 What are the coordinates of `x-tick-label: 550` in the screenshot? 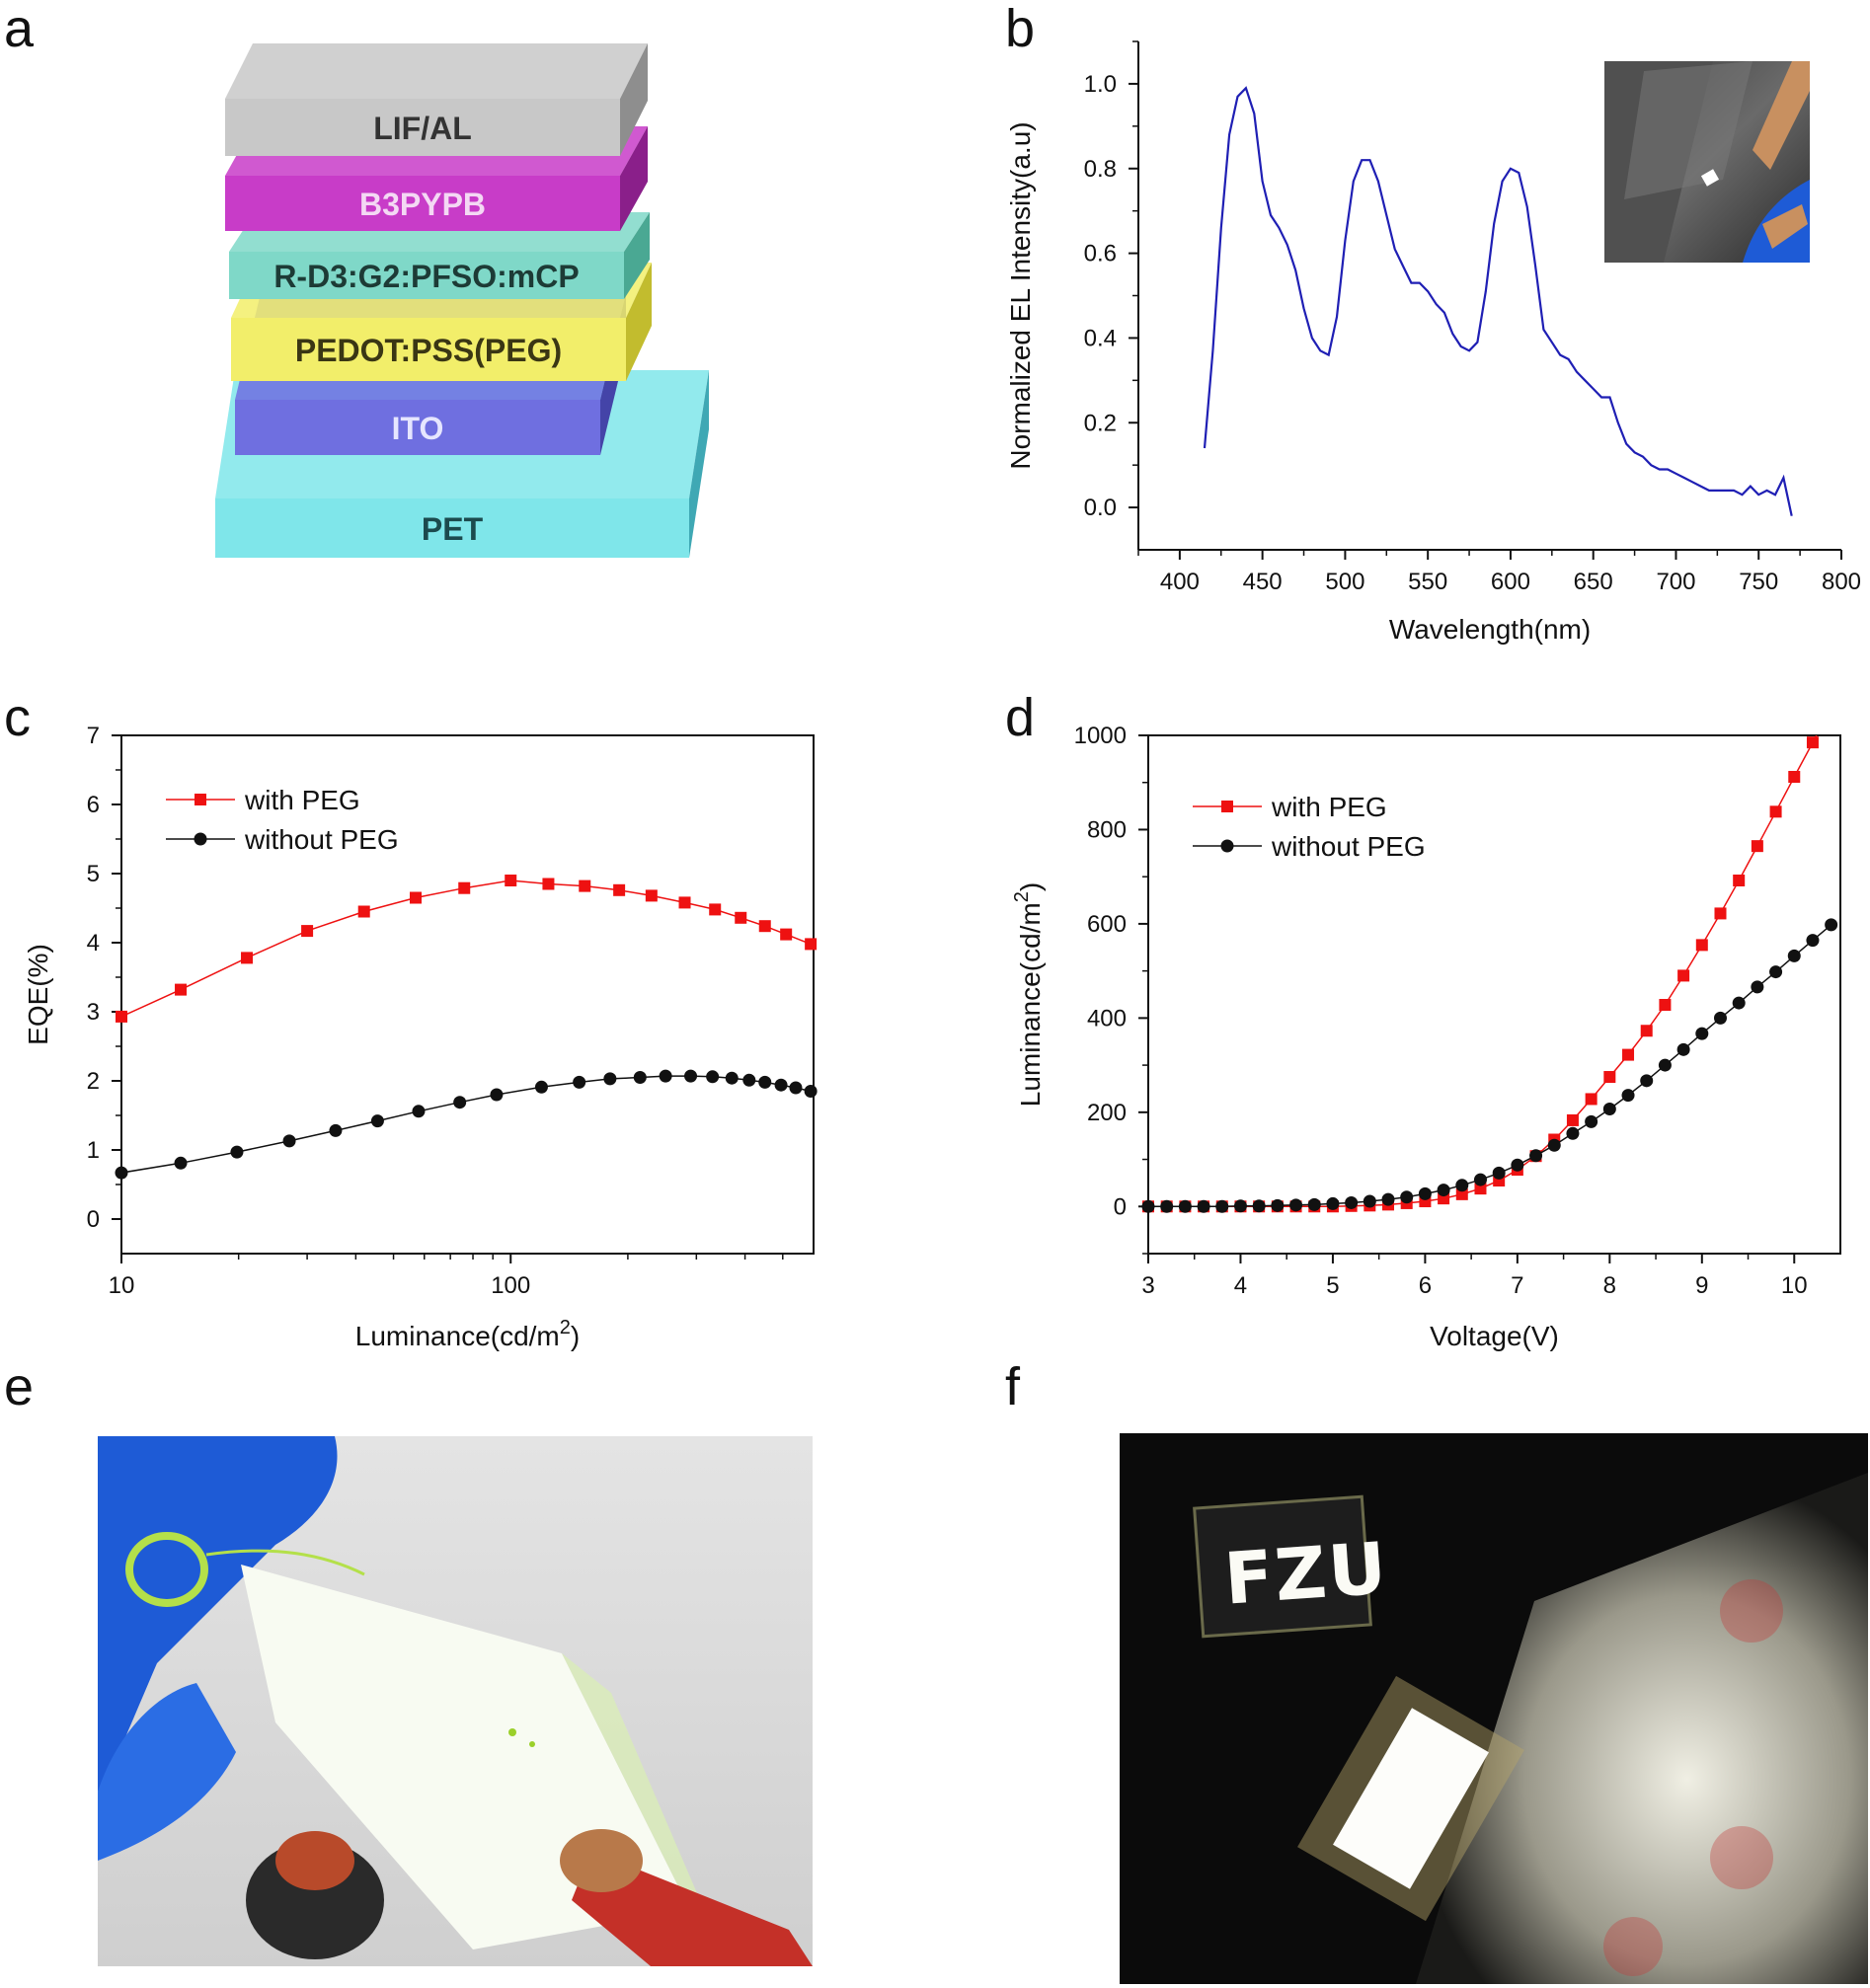 It's located at (1428, 582).